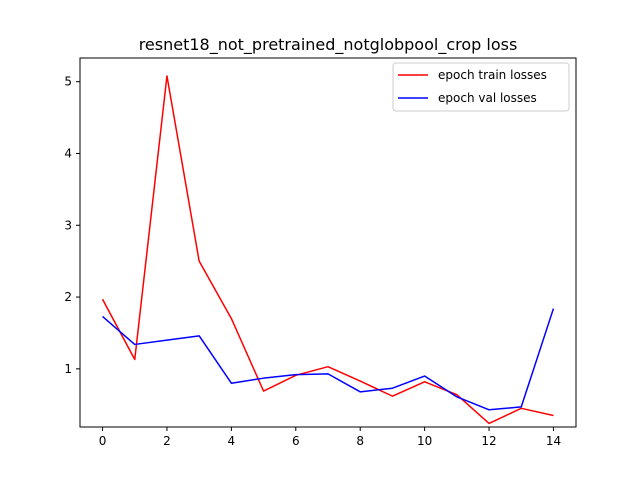 This screenshot has width=640, height=480. I want to click on x-tick-label: 6, so click(296, 441).